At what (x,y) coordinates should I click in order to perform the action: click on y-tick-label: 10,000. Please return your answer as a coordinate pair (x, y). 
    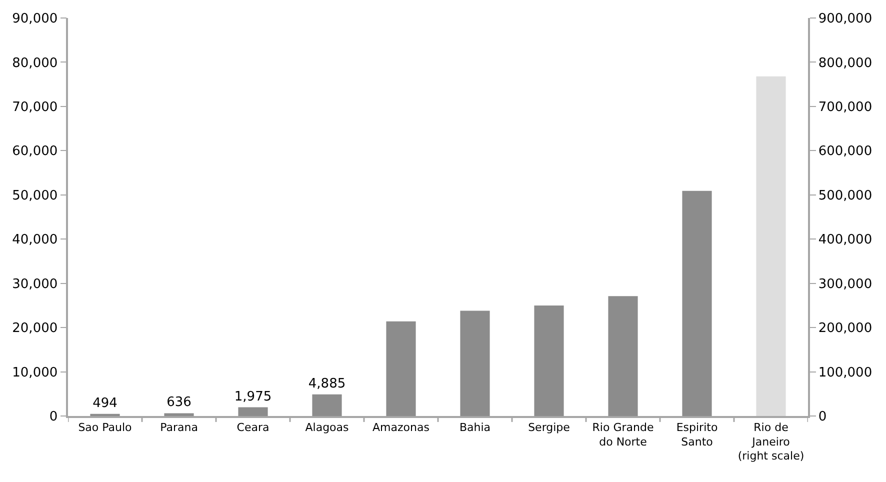
    Looking at the image, I should click on (35, 372).